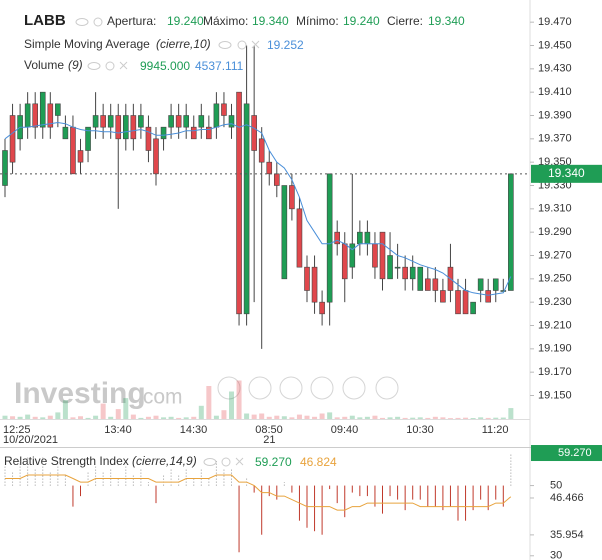 This screenshot has width=602, height=560. Describe the element at coordinates (44, 65) in the screenshot. I see `indicator-name: Volume` at that location.